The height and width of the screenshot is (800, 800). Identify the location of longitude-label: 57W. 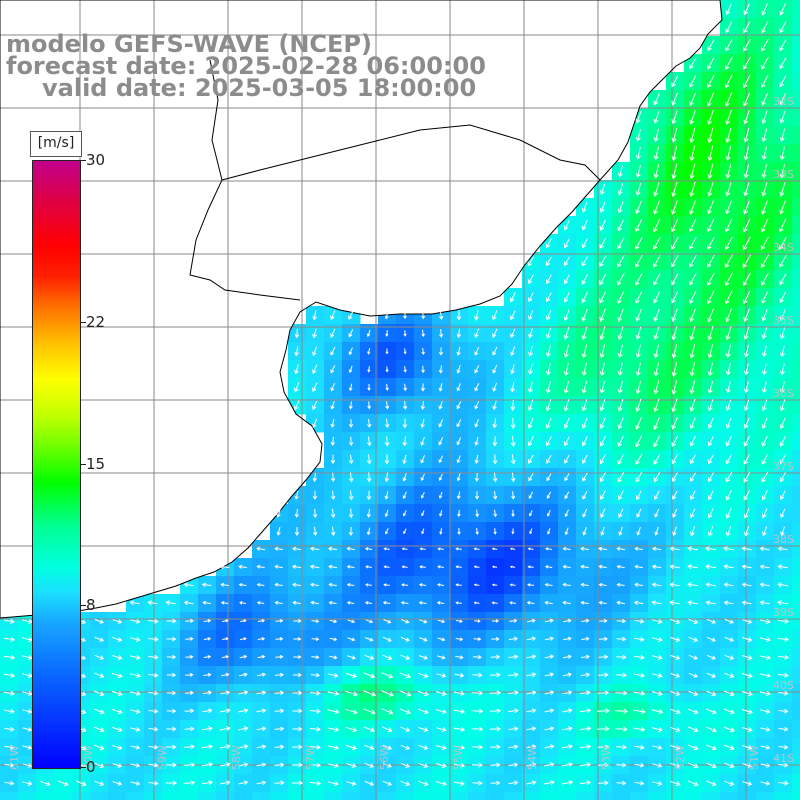
(310, 757).